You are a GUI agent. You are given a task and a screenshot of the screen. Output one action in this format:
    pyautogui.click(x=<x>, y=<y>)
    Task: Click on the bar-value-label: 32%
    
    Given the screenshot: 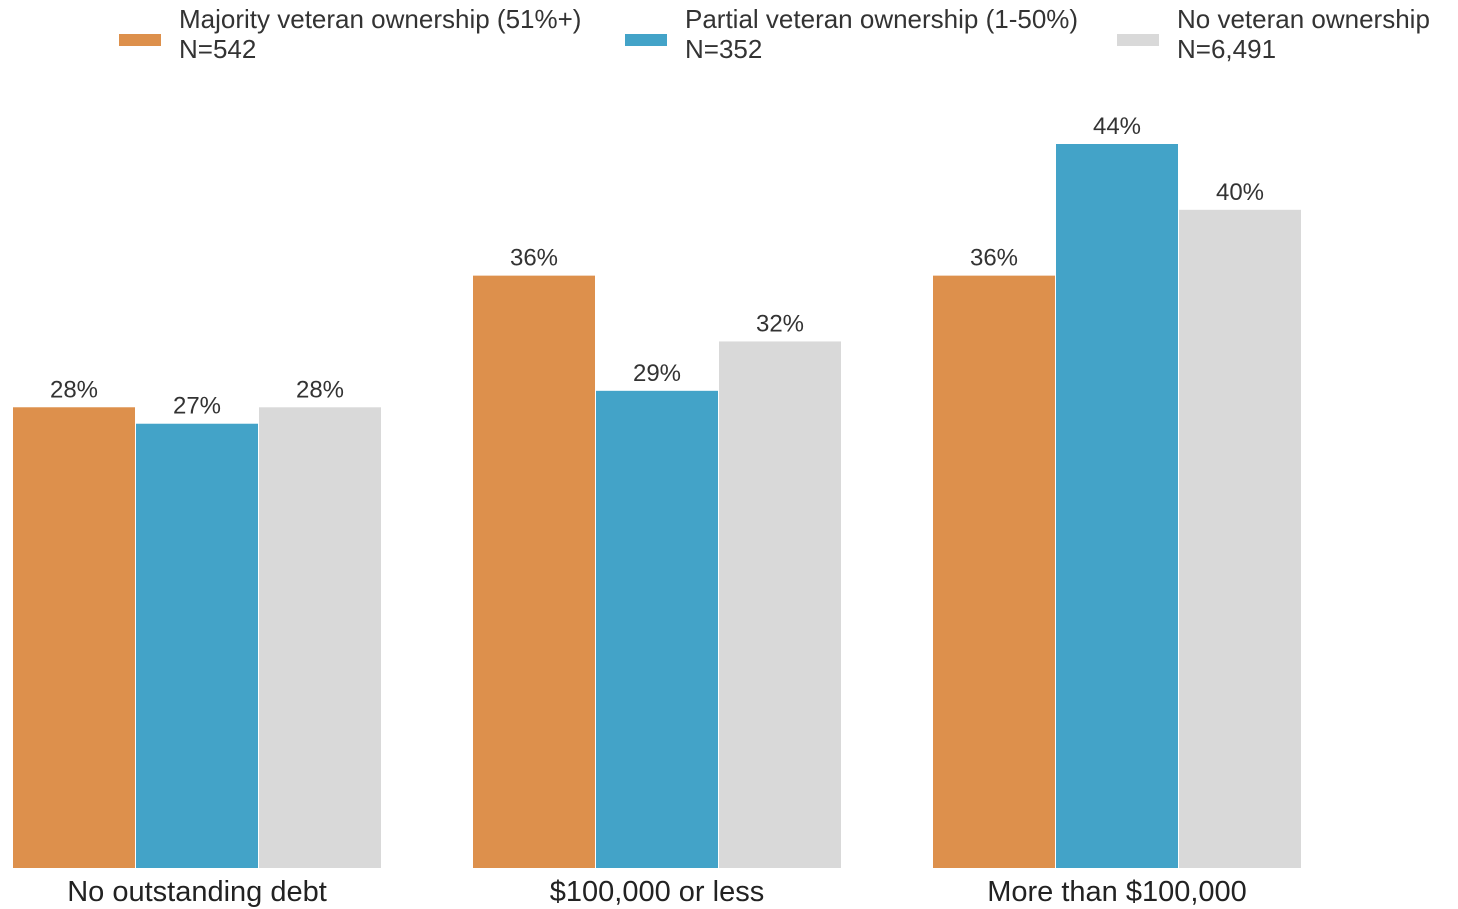 What is the action you would take?
    pyautogui.click(x=780, y=323)
    